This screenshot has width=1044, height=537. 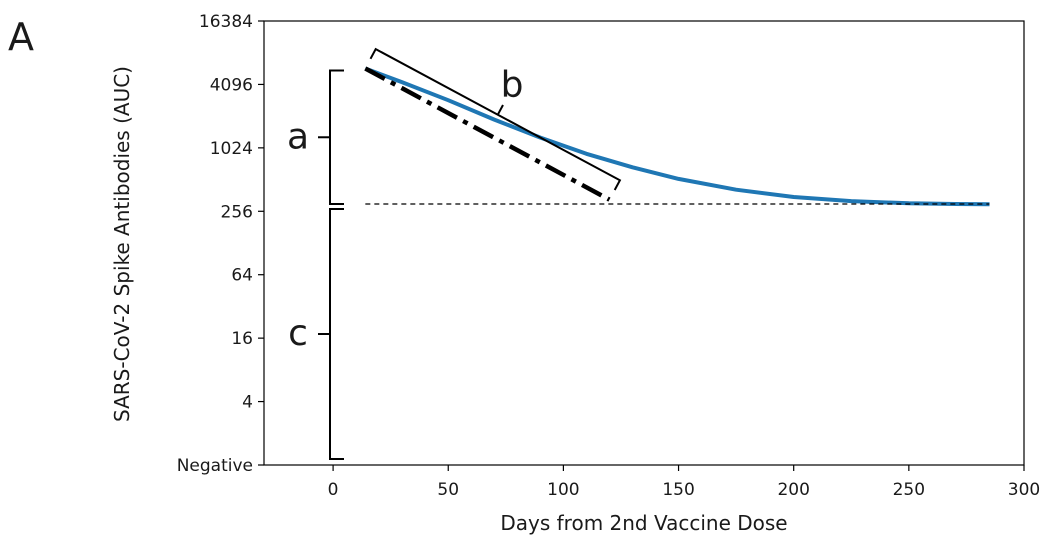 I want to click on x-tick-label: 250, so click(x=909, y=490).